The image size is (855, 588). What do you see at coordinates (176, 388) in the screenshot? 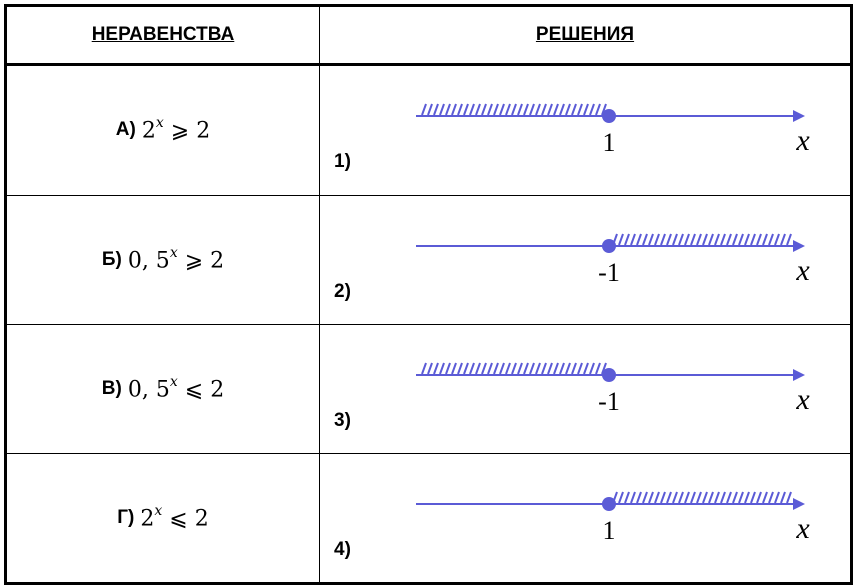
I see `inequality-expression: 0, 5x ⩽ 2` at bounding box center [176, 388].